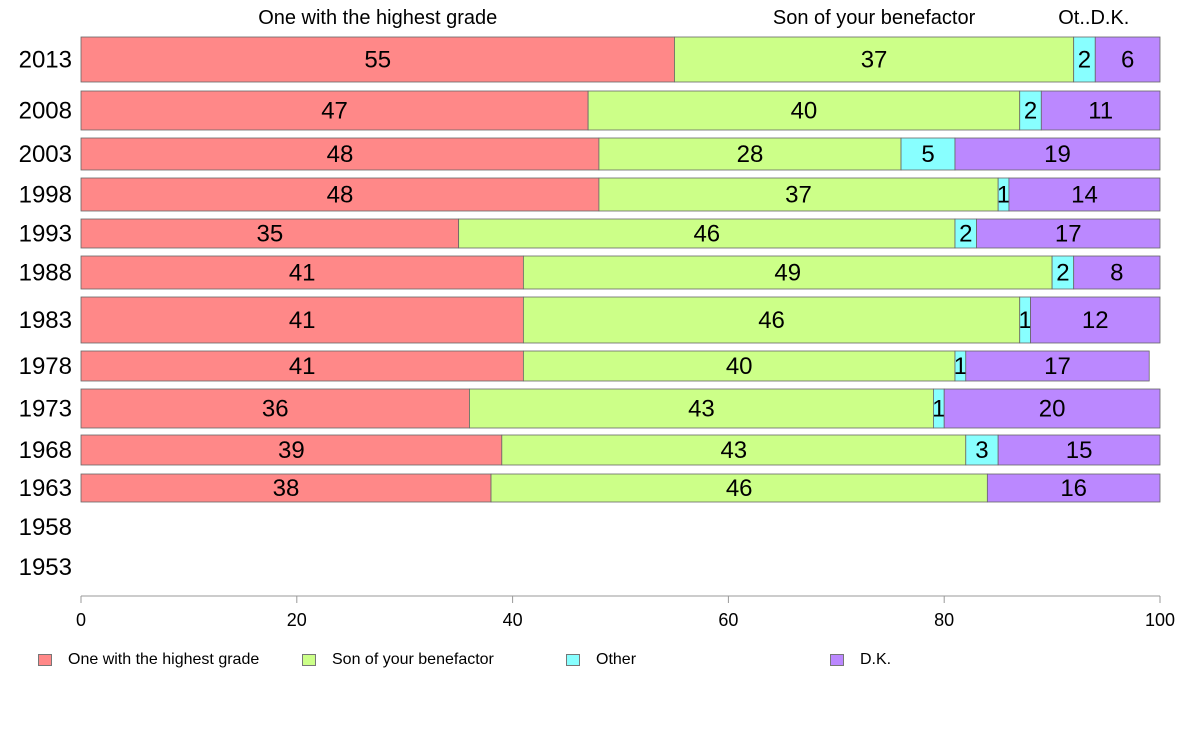 This screenshot has width=1188, height=736. I want to click on top-label: Ot.., so click(1074, 18).